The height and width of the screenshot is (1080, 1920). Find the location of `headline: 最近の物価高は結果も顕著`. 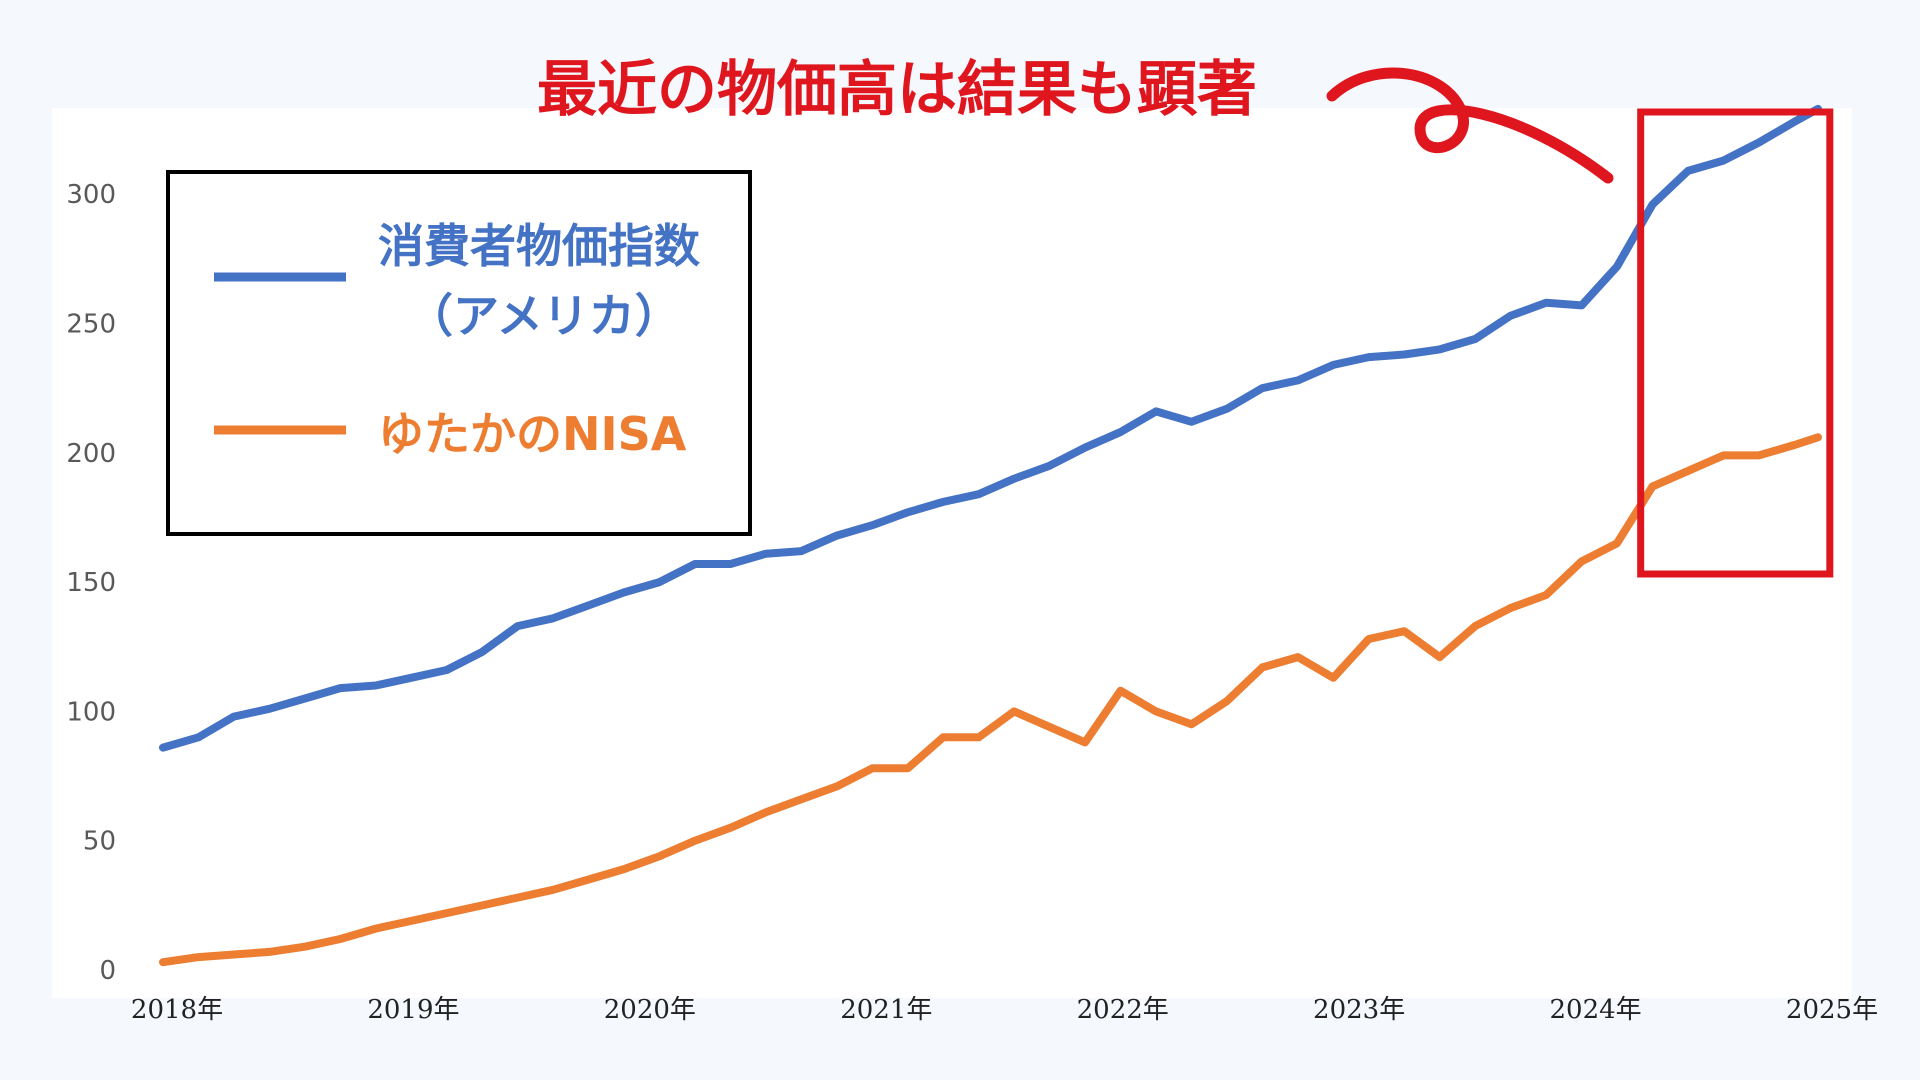

headline: 最近の物価高は結果も顕著 is located at coordinates (897, 90).